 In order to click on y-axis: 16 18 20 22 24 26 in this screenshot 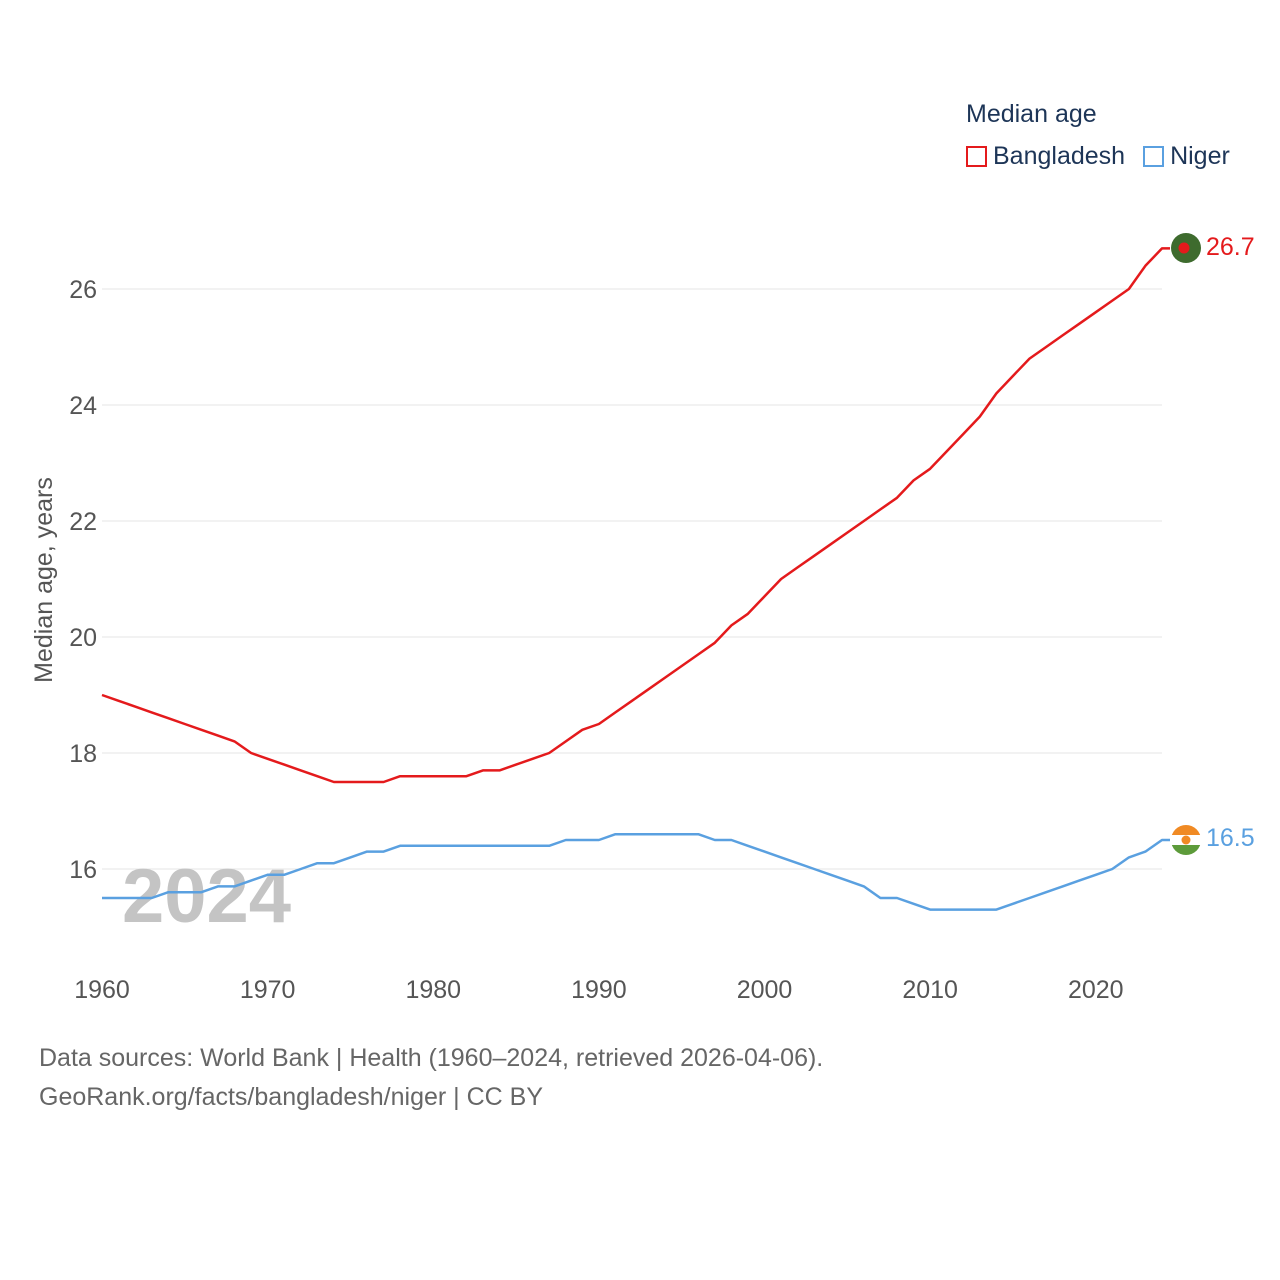, I will do `click(83, 580)`.